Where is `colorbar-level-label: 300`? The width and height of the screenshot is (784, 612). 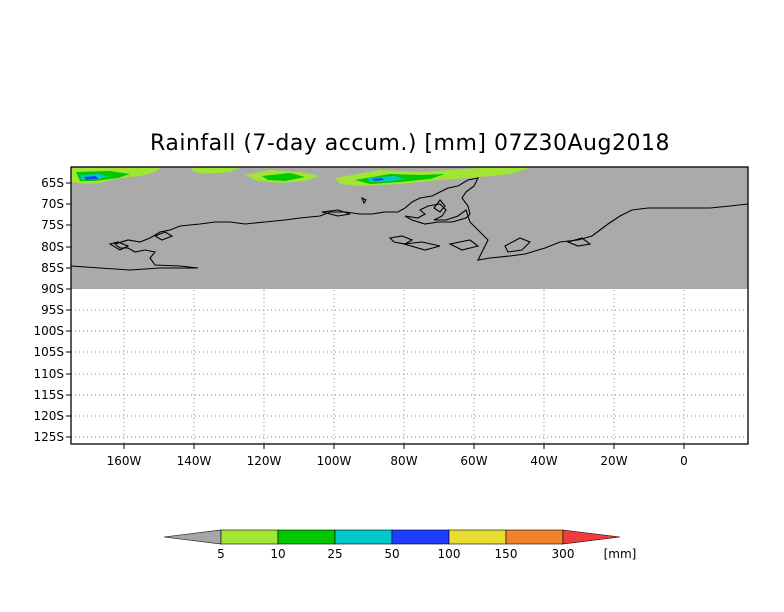
colorbar-level-label: 300 is located at coordinates (563, 554).